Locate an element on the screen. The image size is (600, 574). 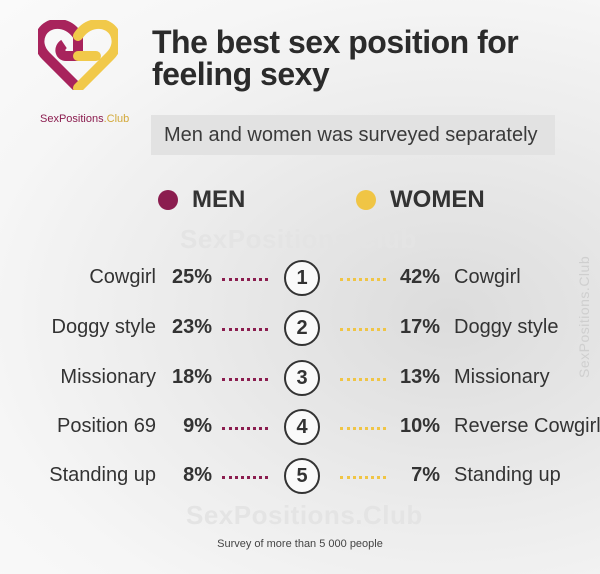
subtitle: Men and women was surveyed separately is located at coordinates (351, 135).